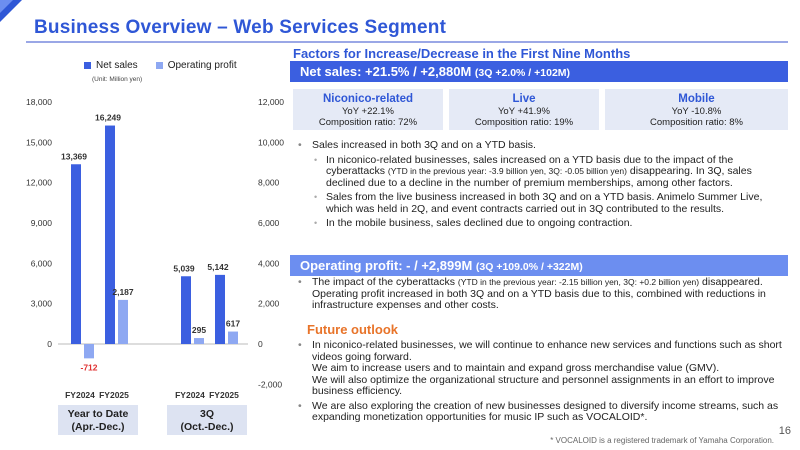  What do you see at coordinates (522, 73) in the screenshot?
I see `net-sales-banner-sub: (3Q +2.0% / +102M)` at bounding box center [522, 73].